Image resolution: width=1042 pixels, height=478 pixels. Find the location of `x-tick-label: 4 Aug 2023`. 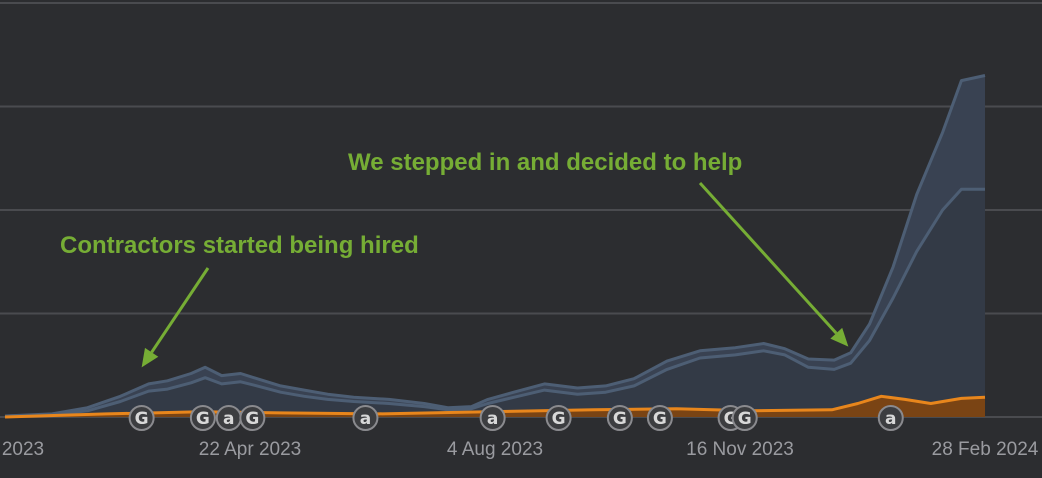

x-tick-label: 4 Aug 2023 is located at coordinates (495, 449).